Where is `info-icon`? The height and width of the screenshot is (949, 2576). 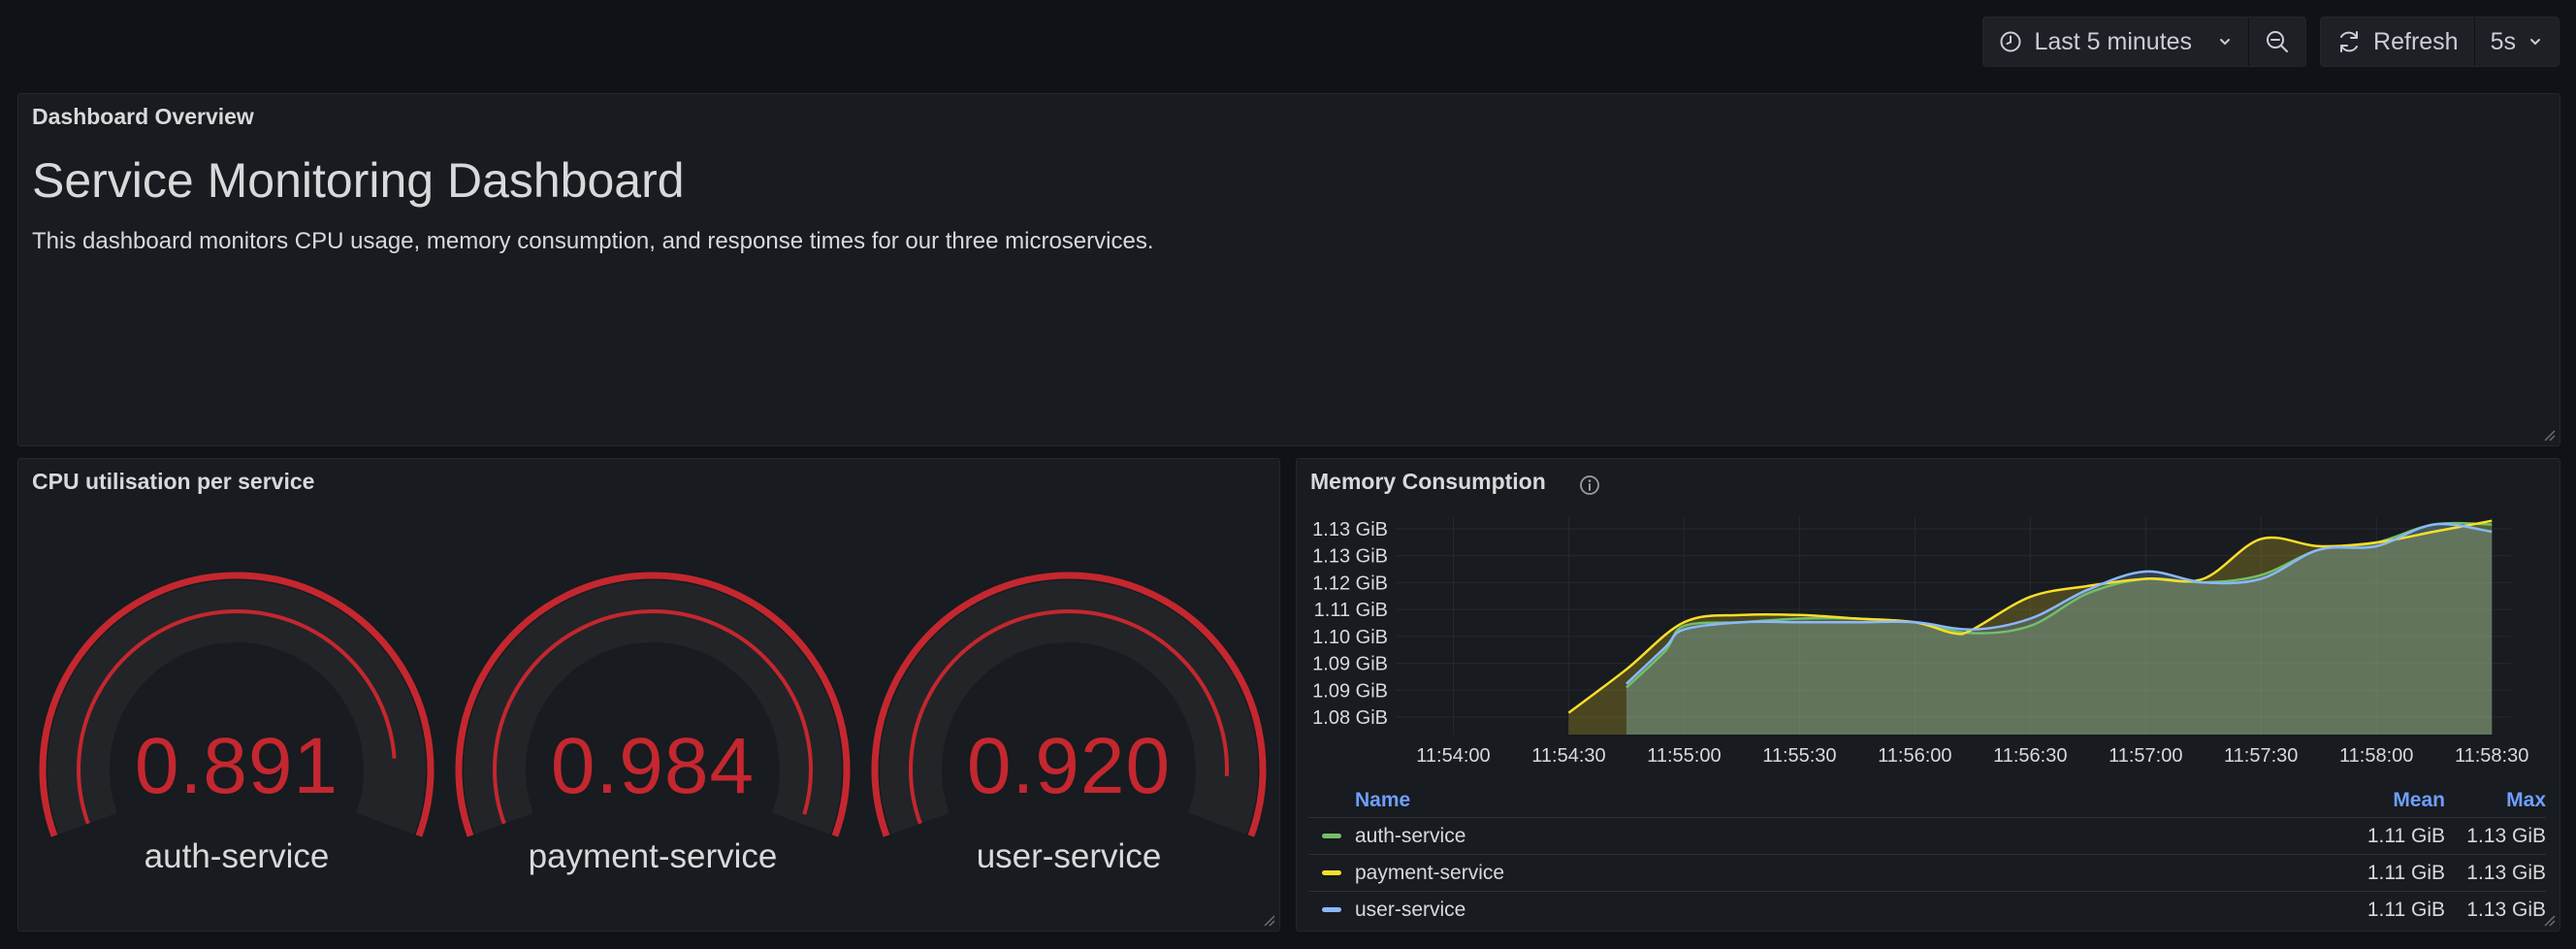 info-icon is located at coordinates (1589, 486).